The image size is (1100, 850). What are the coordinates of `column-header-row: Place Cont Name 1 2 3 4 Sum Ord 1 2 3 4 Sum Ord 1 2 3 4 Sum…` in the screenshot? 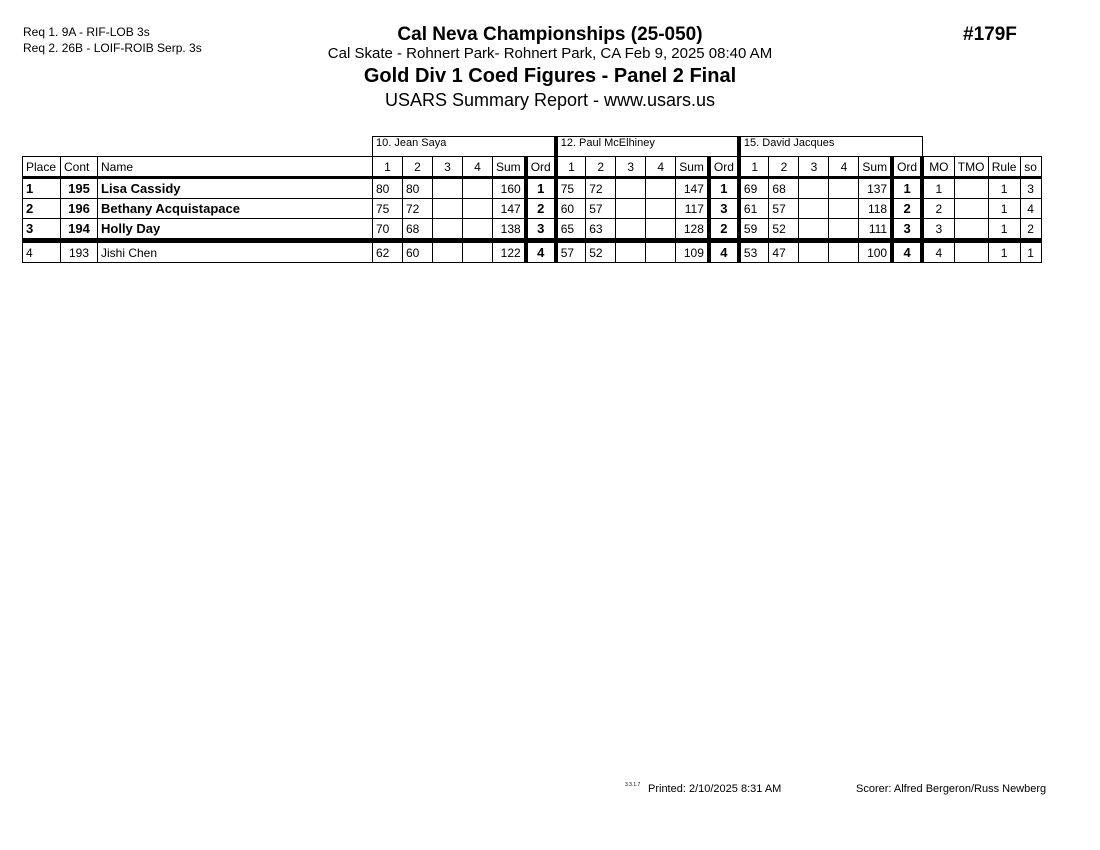 It's located at (532, 167).